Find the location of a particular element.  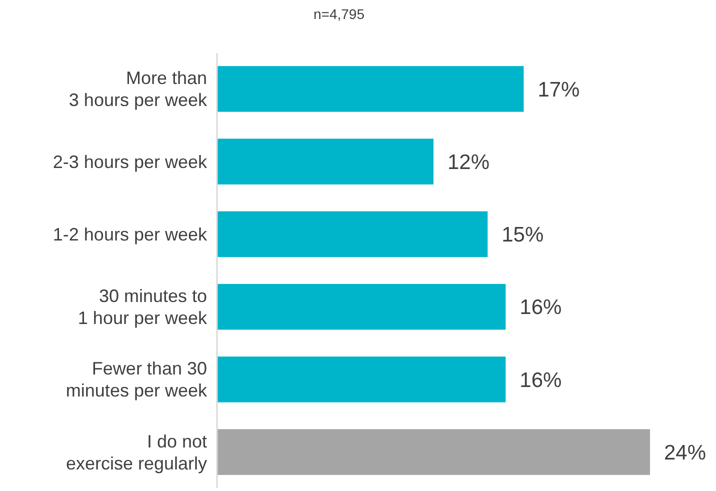

y-tick-label: 1-2 hours per week is located at coordinates (130, 234).